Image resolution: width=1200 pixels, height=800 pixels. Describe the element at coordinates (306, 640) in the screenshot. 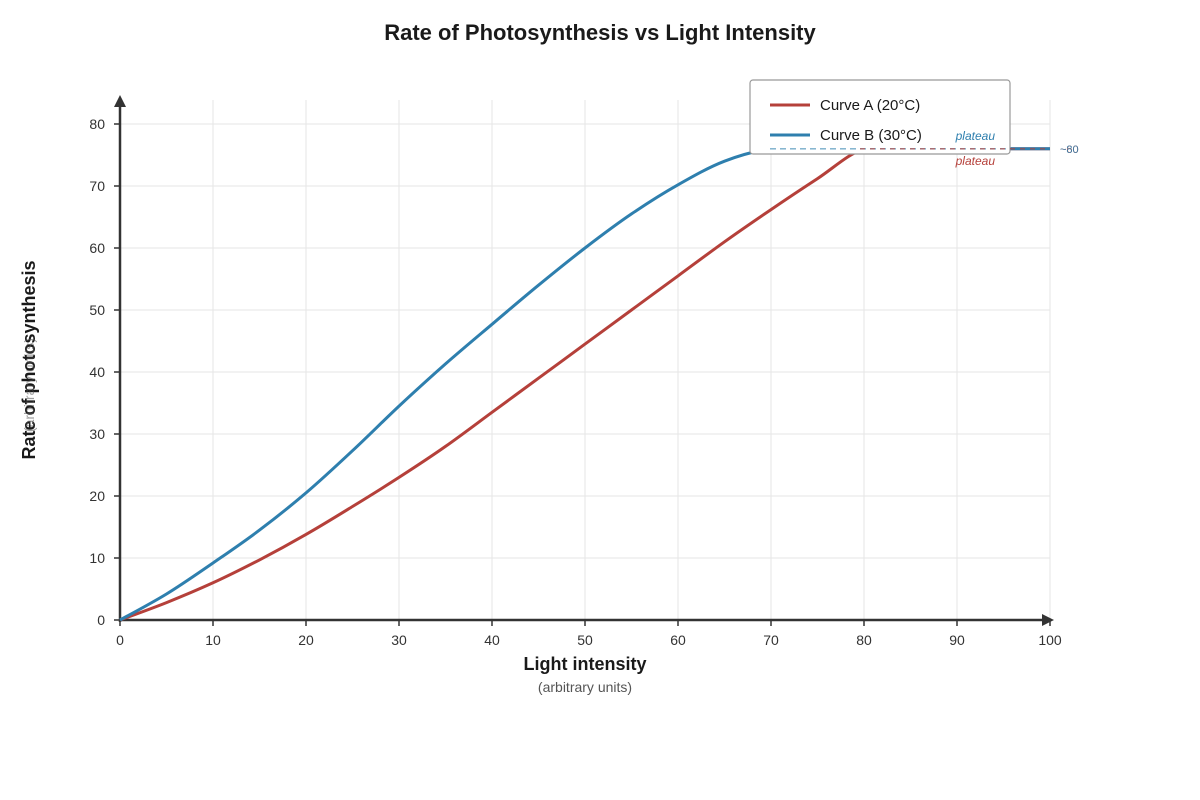

I see `x-tick-label: 20` at that location.